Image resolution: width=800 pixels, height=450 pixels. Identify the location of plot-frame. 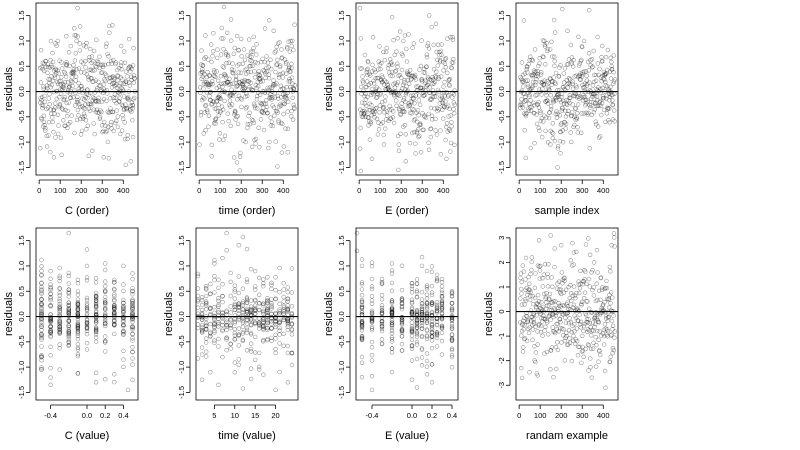
(87, 89).